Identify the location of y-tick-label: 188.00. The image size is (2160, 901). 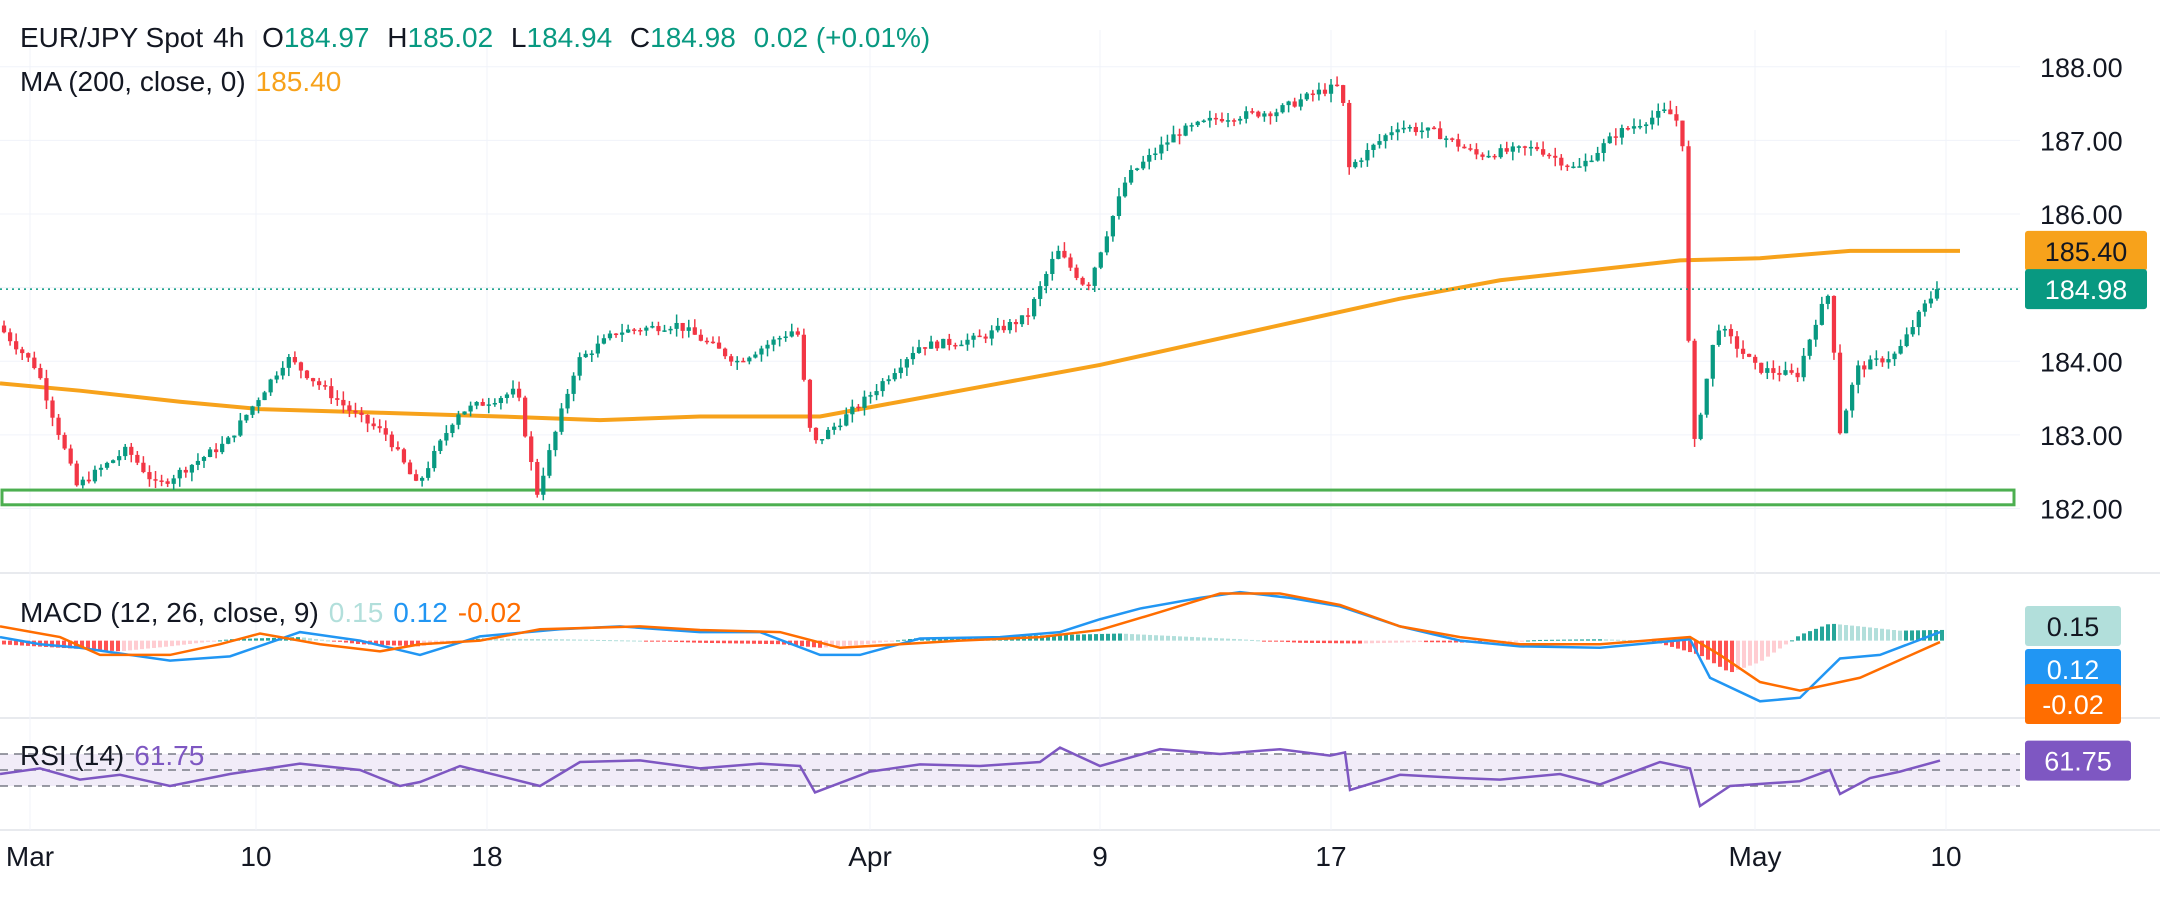
(2081, 68).